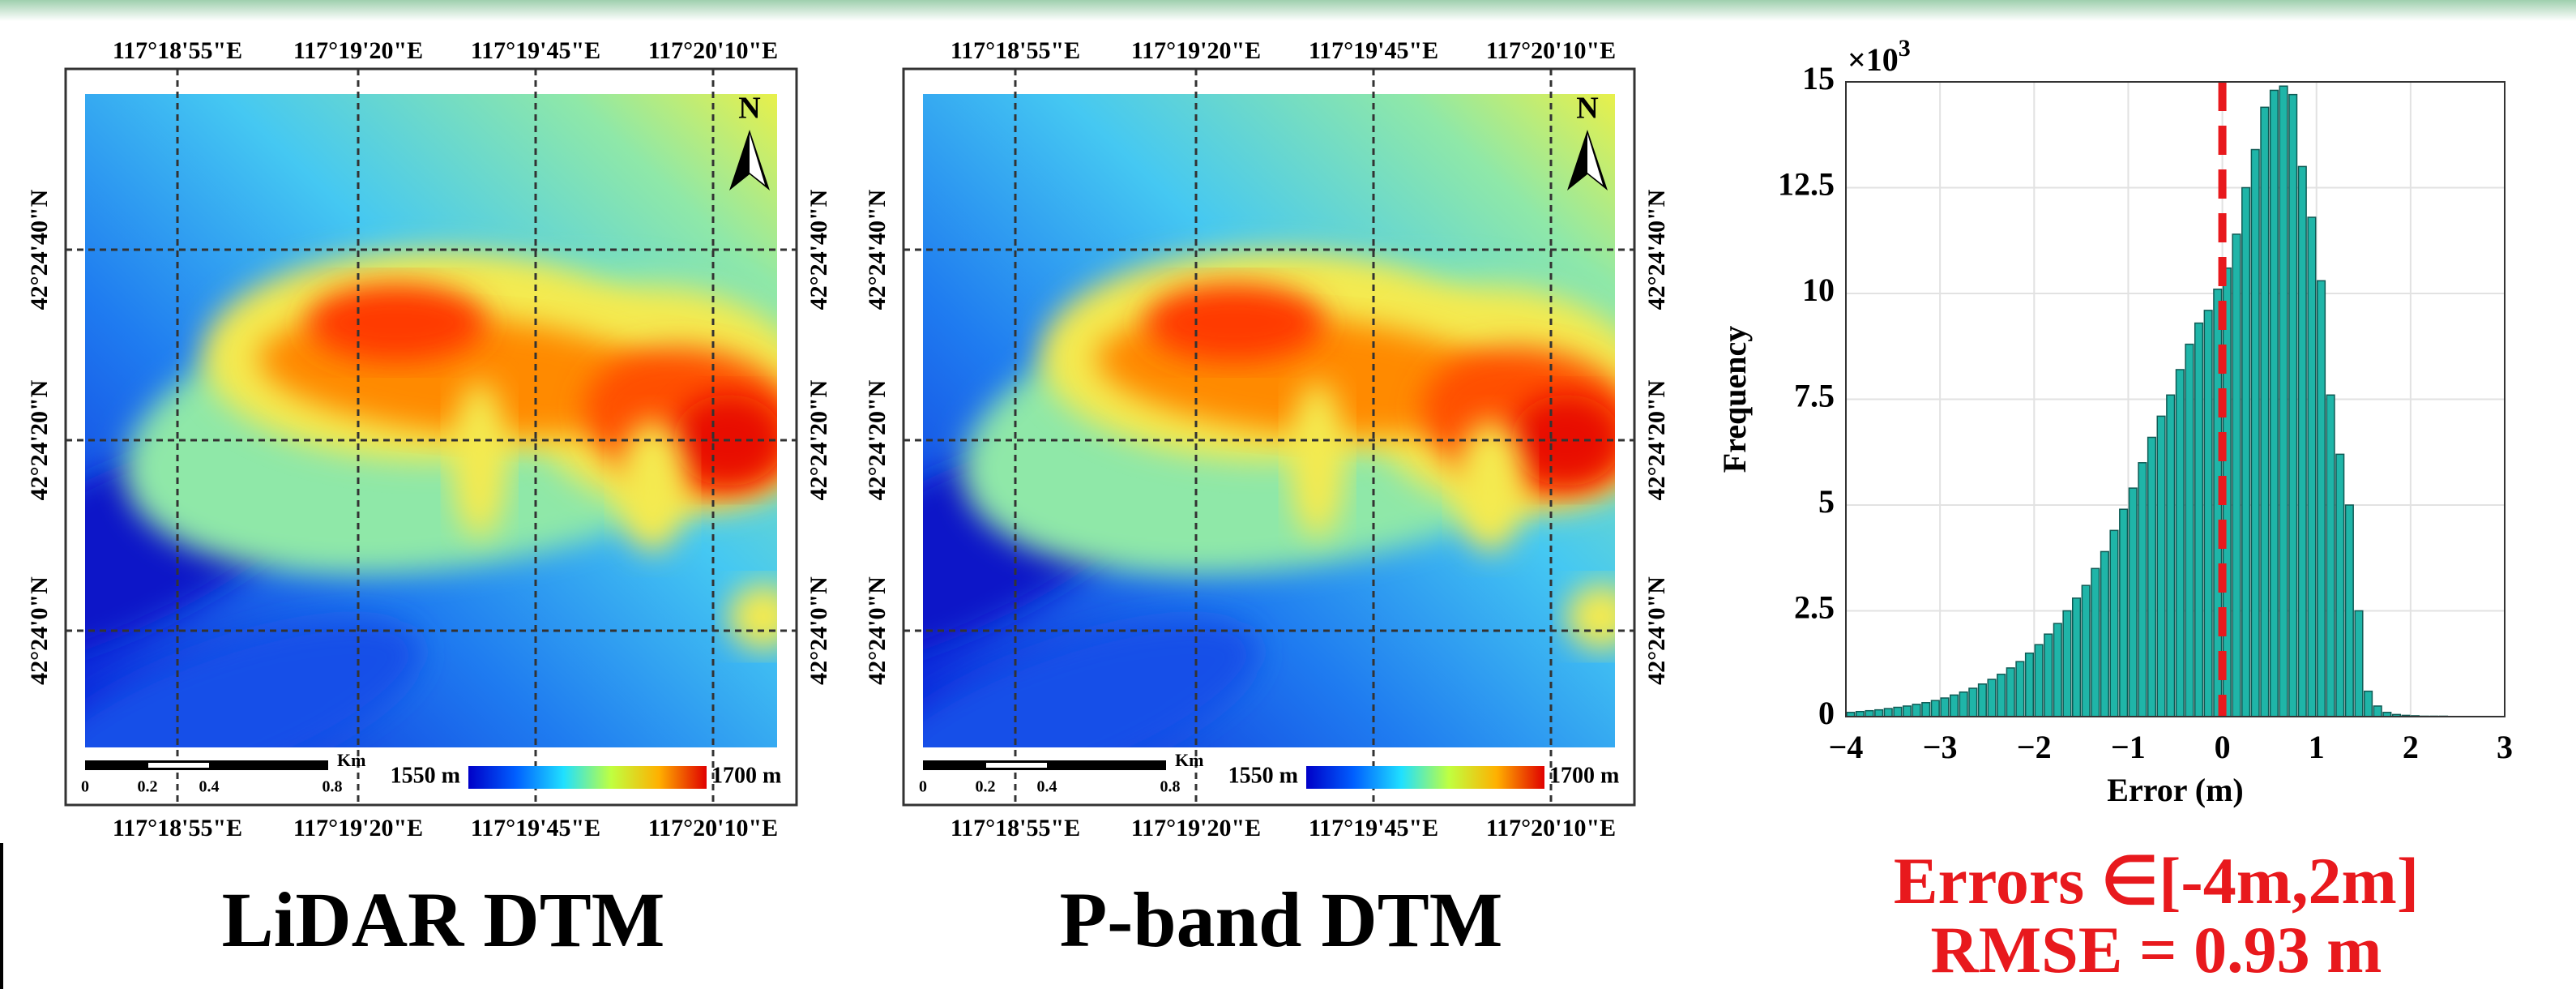 The height and width of the screenshot is (989, 2576). What do you see at coordinates (443, 919) in the screenshot?
I see `map-caption: LiDAR DTM` at bounding box center [443, 919].